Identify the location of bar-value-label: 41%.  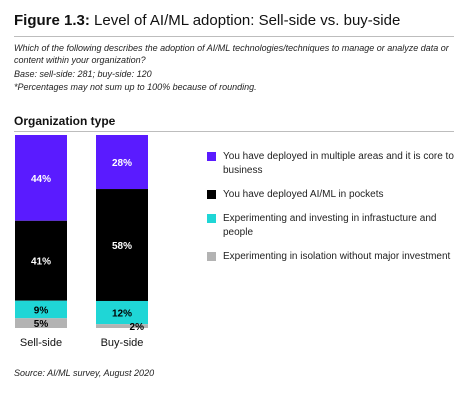
(41, 262).